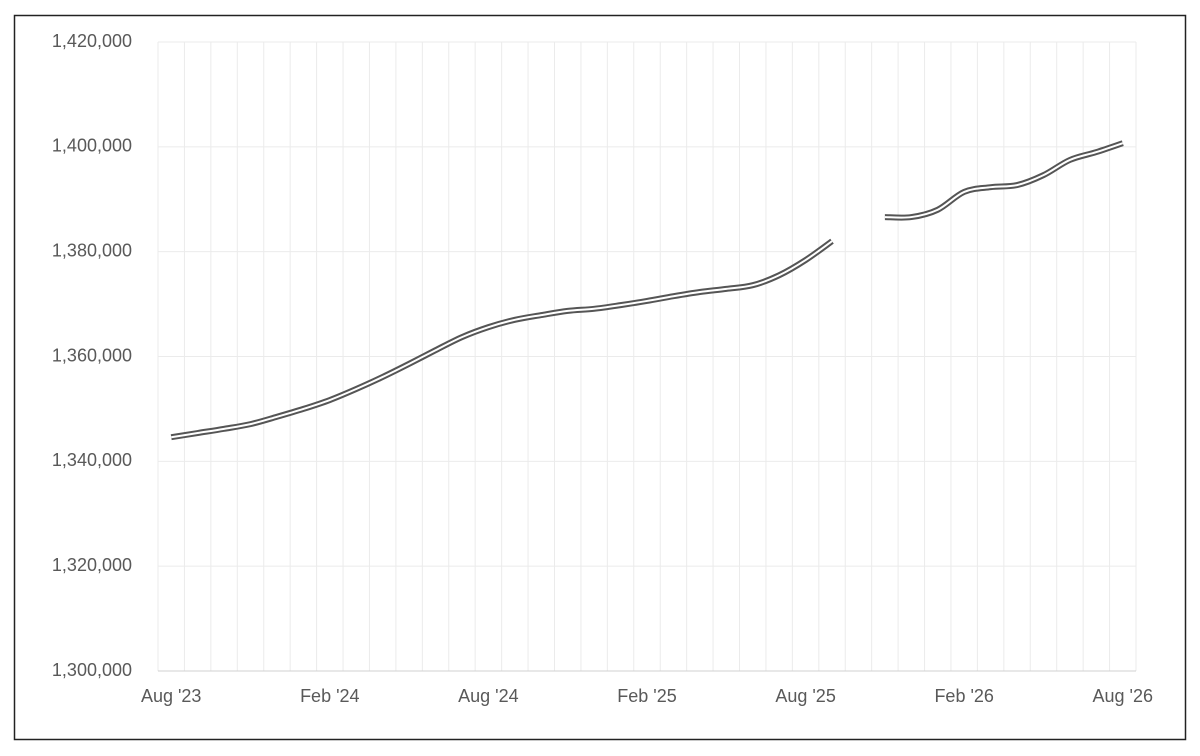 This screenshot has height=756, width=1200. What do you see at coordinates (92, 565) in the screenshot?
I see `y-tick-label: 1,320,000` at bounding box center [92, 565].